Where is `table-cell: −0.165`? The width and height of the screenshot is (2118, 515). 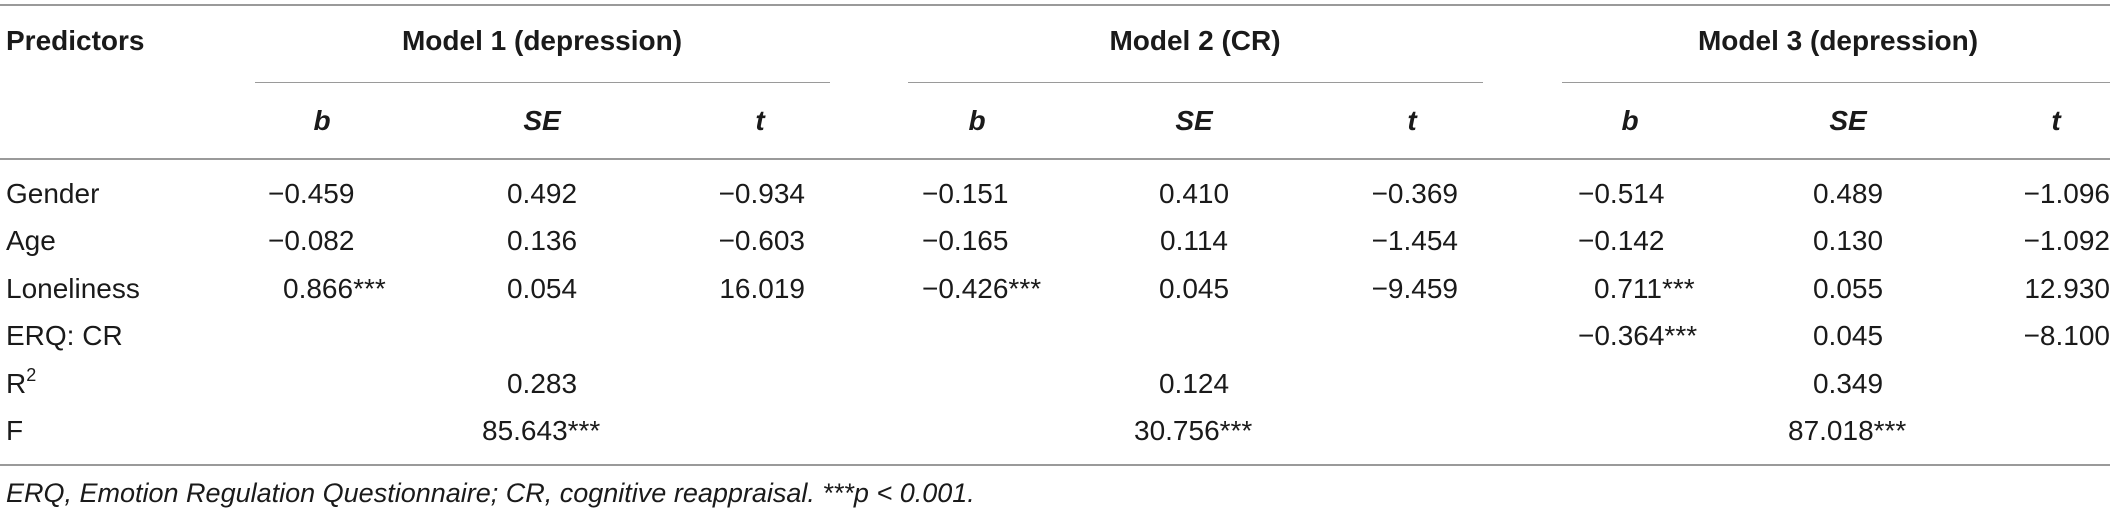
table-cell: −0.165 is located at coordinates (965, 240).